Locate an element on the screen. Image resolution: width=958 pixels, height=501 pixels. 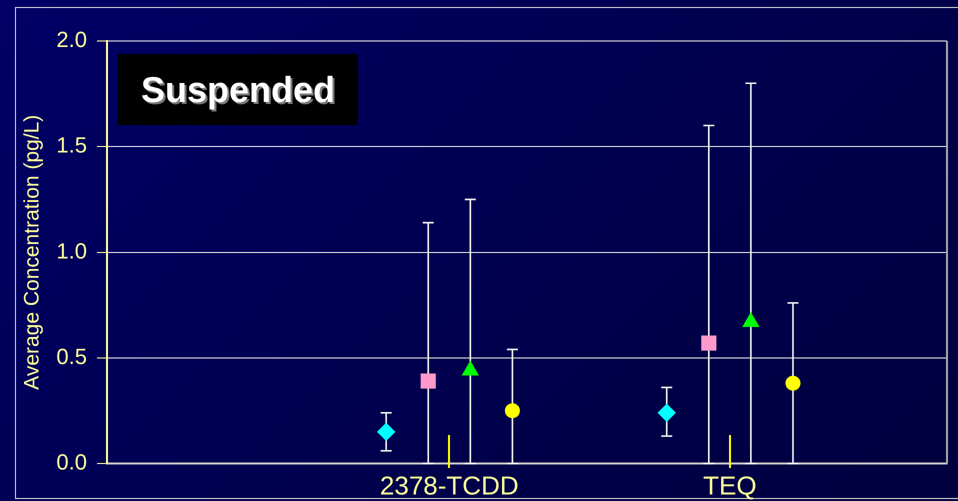
x-tick-label: TEQ is located at coordinates (730, 485).